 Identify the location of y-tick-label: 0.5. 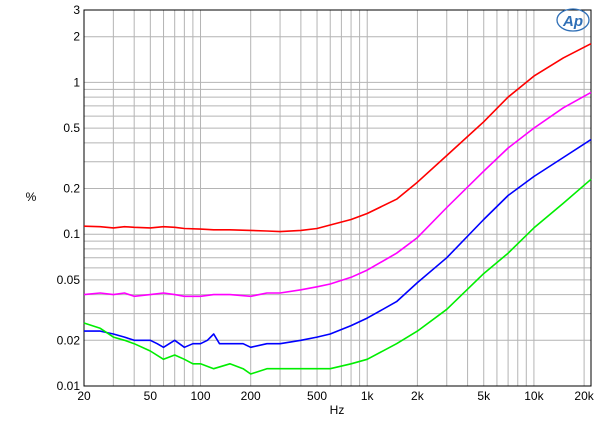
(71, 128).